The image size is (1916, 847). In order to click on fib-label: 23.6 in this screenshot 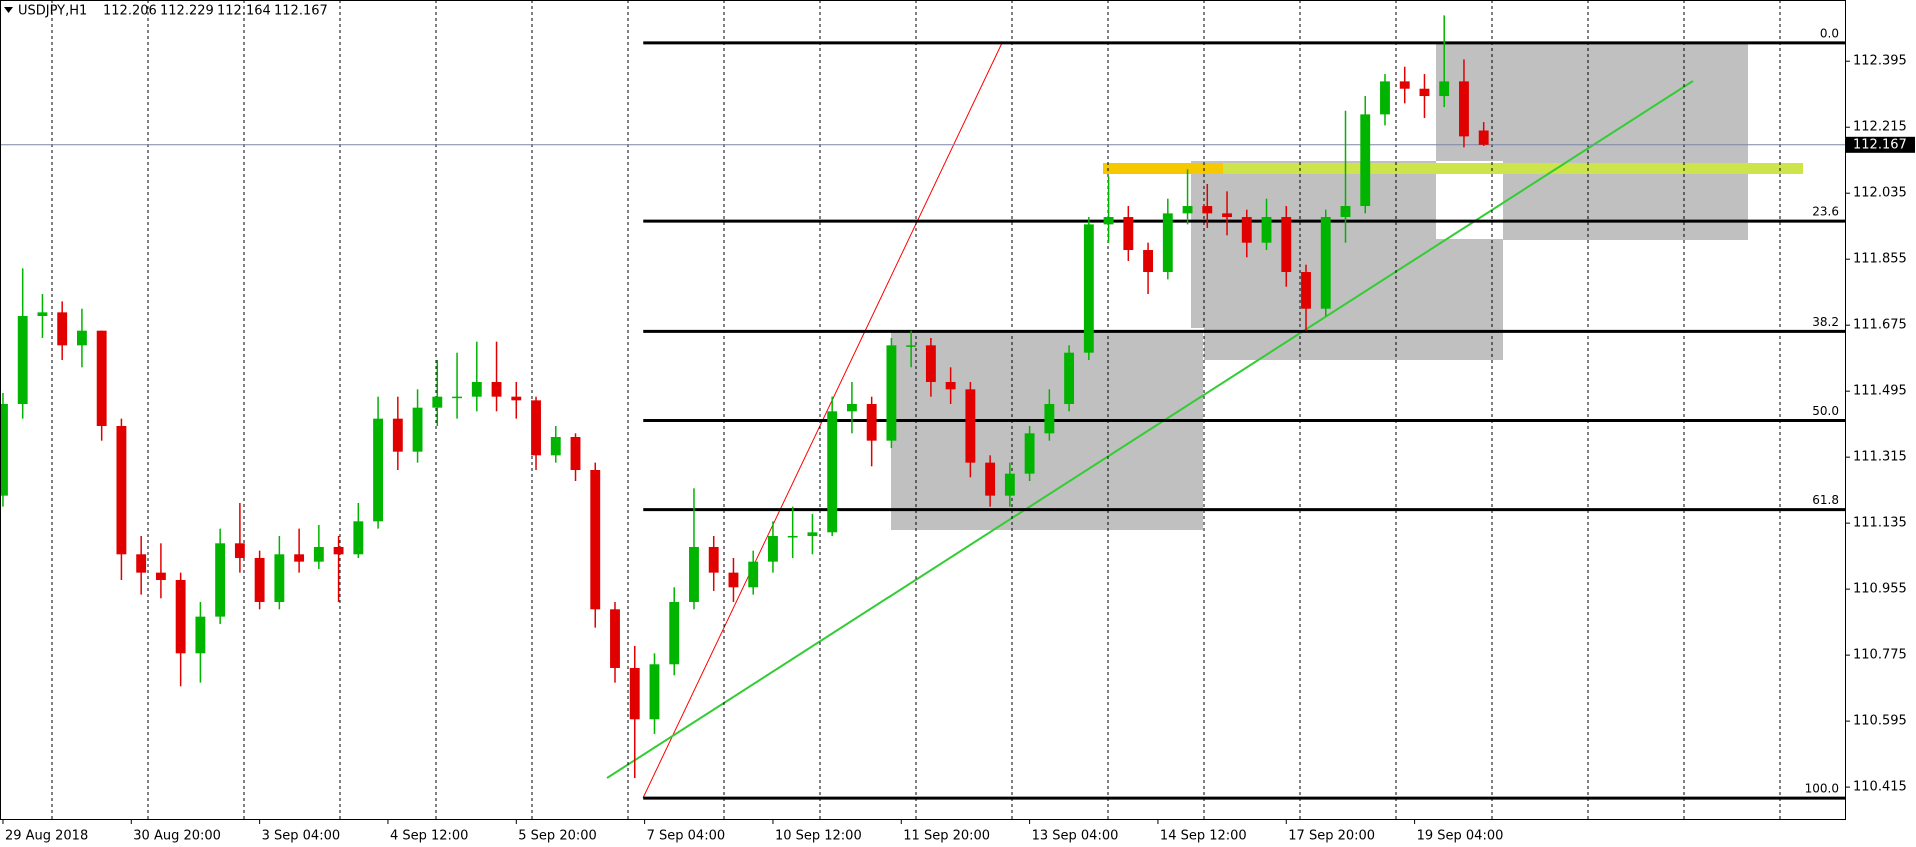, I will do `click(1825, 212)`.